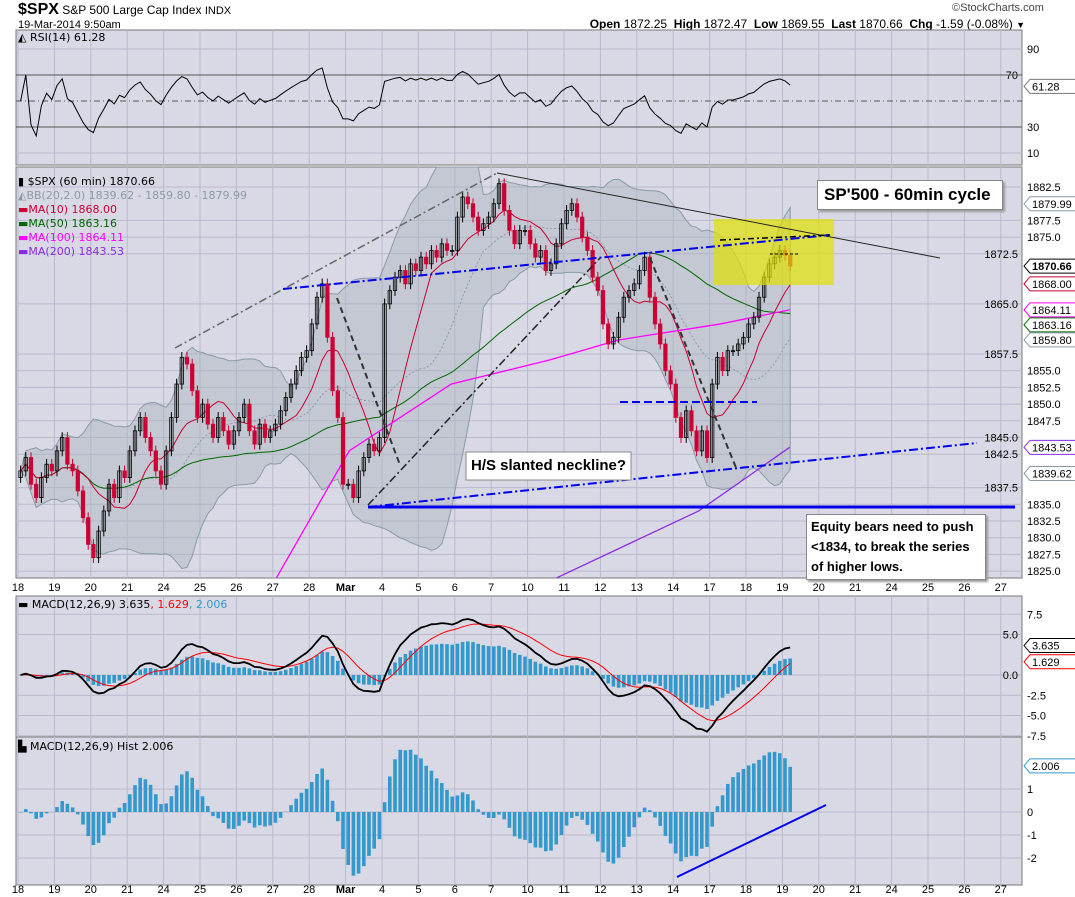 The width and height of the screenshot is (1075, 897). What do you see at coordinates (22, 37) in the screenshot?
I see `rsi-icon: ◭` at bounding box center [22, 37].